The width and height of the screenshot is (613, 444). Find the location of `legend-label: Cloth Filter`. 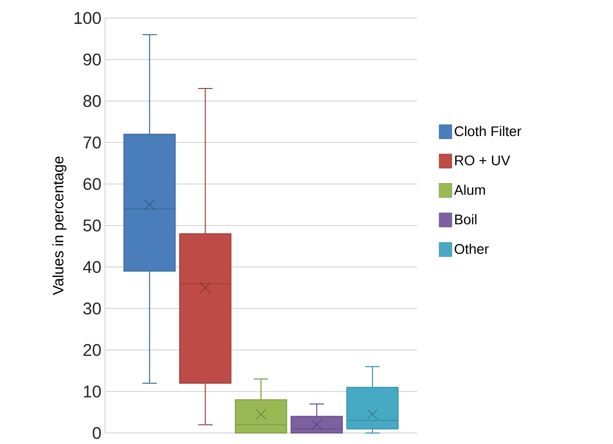

legend-label: Cloth Filter is located at coordinates (488, 131).